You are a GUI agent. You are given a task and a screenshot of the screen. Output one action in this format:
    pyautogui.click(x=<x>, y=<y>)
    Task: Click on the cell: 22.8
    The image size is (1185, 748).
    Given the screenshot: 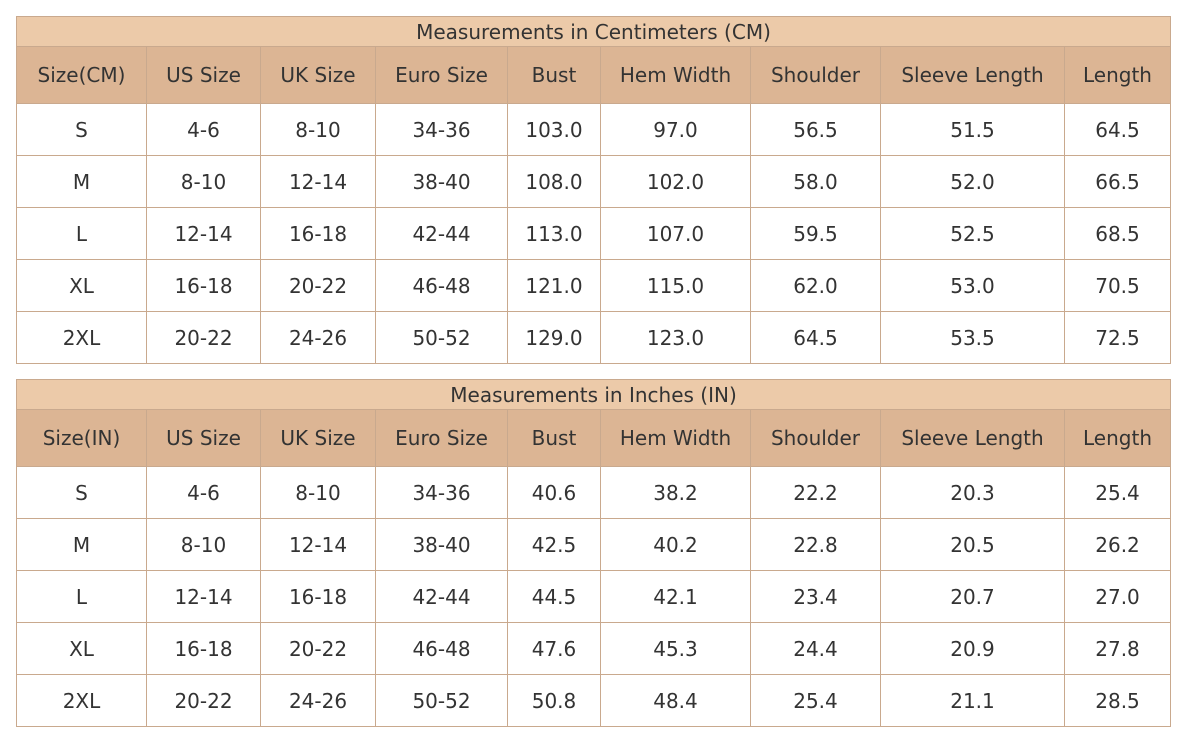 What is the action you would take?
    pyautogui.click(x=815, y=544)
    